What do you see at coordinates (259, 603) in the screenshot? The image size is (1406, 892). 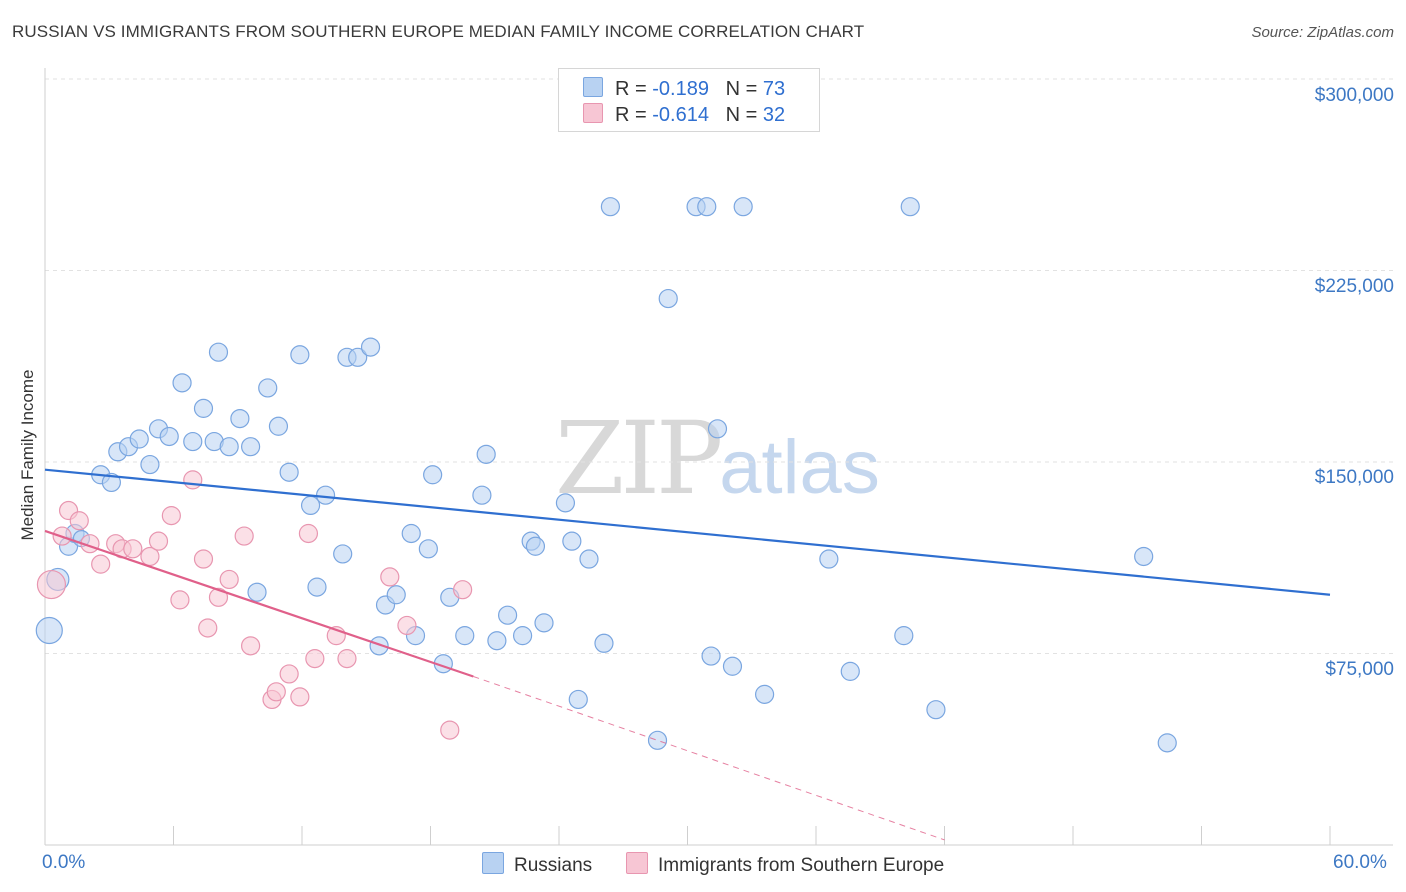 I see `immigrants-trend-line` at bounding box center [259, 603].